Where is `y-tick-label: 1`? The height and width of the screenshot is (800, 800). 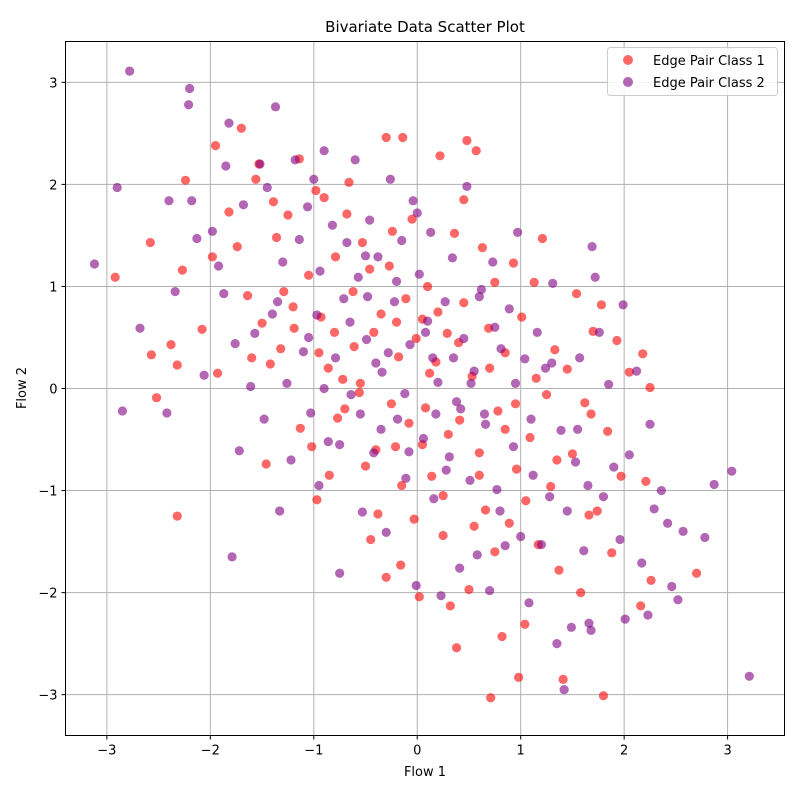
y-tick-label: 1 is located at coordinates (53, 287).